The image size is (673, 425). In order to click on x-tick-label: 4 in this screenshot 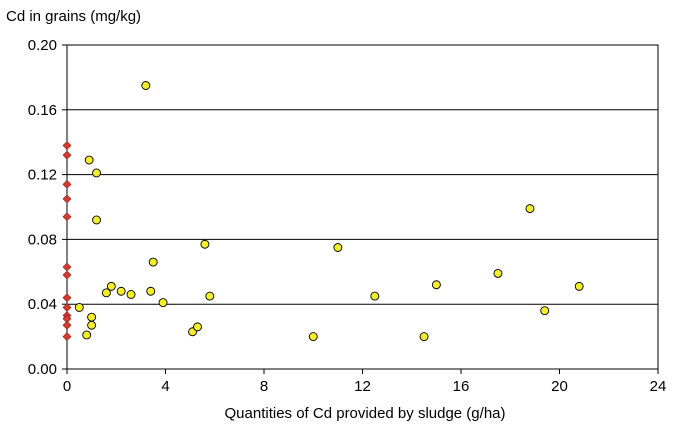, I will do `click(165, 386)`.